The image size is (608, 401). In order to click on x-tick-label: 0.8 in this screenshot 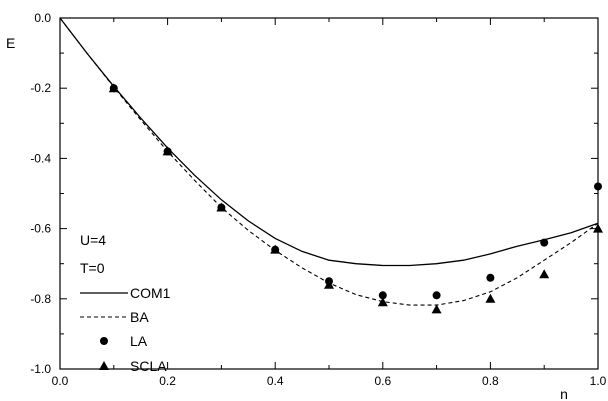, I will do `click(490, 381)`.